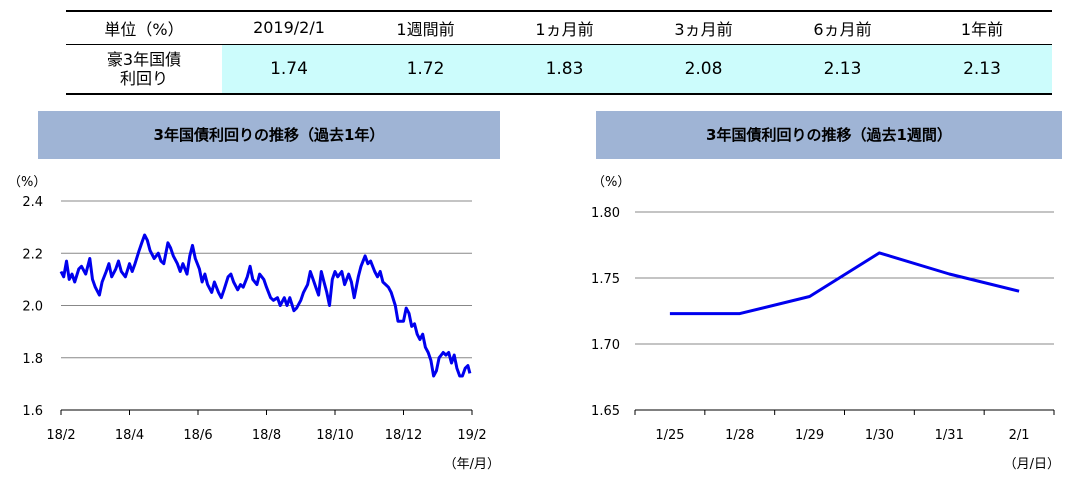  Describe the element at coordinates (144, 69) in the screenshot. I see `row-label: 豪3年国債 利回り` at that location.